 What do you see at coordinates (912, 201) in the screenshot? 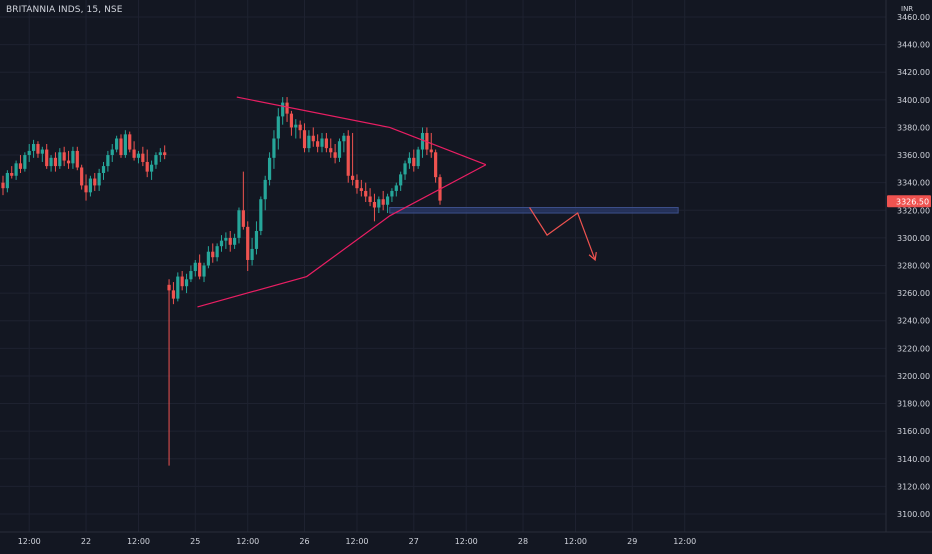
I see `last-price-label: 3326.50` at bounding box center [912, 201].